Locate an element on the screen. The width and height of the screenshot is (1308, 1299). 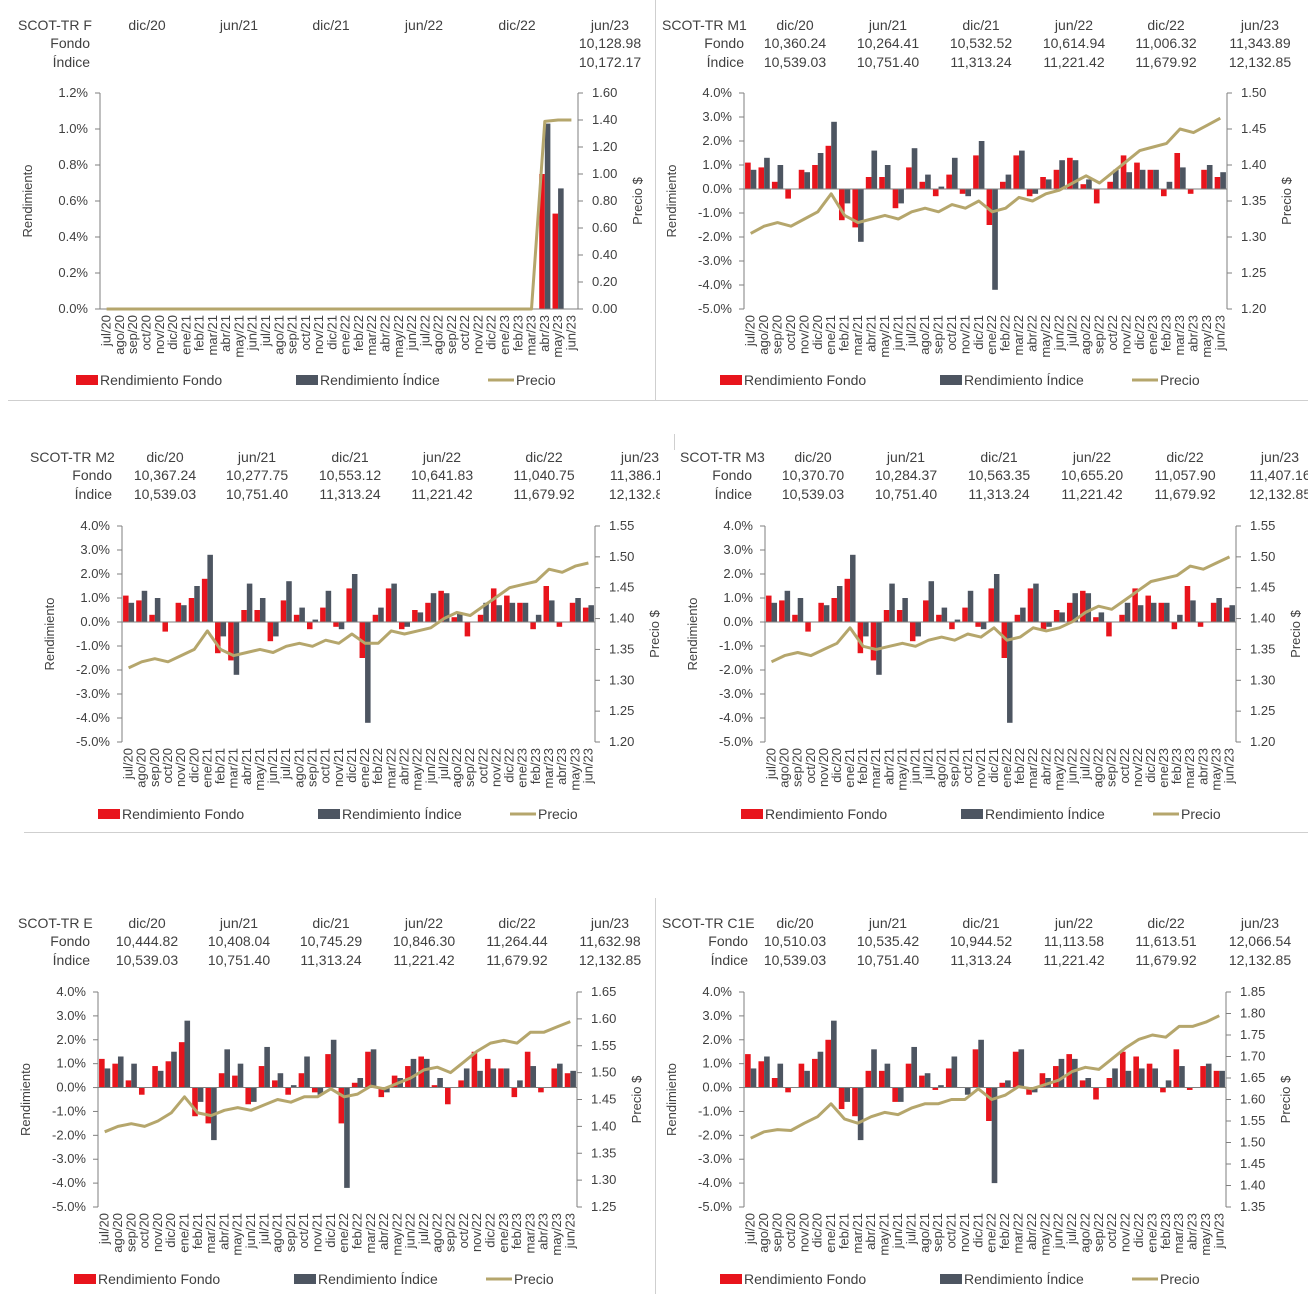
header-fondo-value: 10,444.82 is located at coordinates (147, 941).